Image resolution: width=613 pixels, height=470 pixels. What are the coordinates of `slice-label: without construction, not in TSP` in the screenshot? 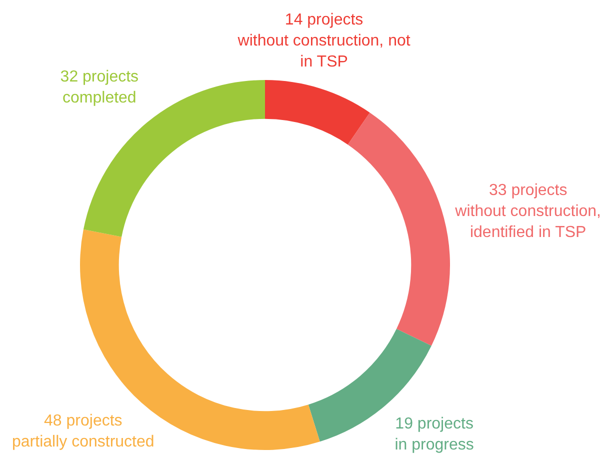 It's located at (323, 51).